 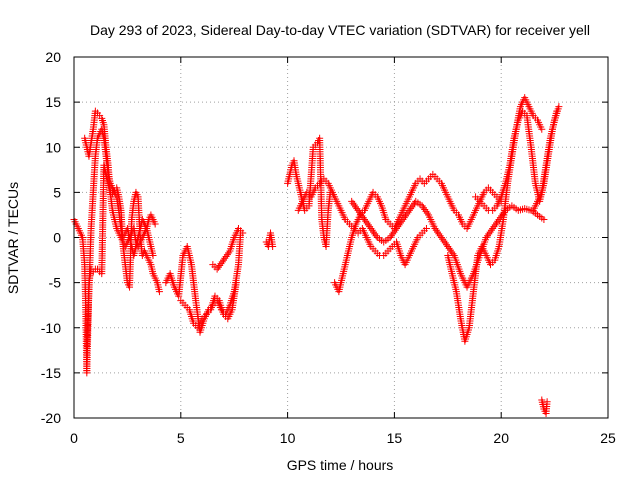 I want to click on y-tick-label: 20, so click(x=53, y=57).